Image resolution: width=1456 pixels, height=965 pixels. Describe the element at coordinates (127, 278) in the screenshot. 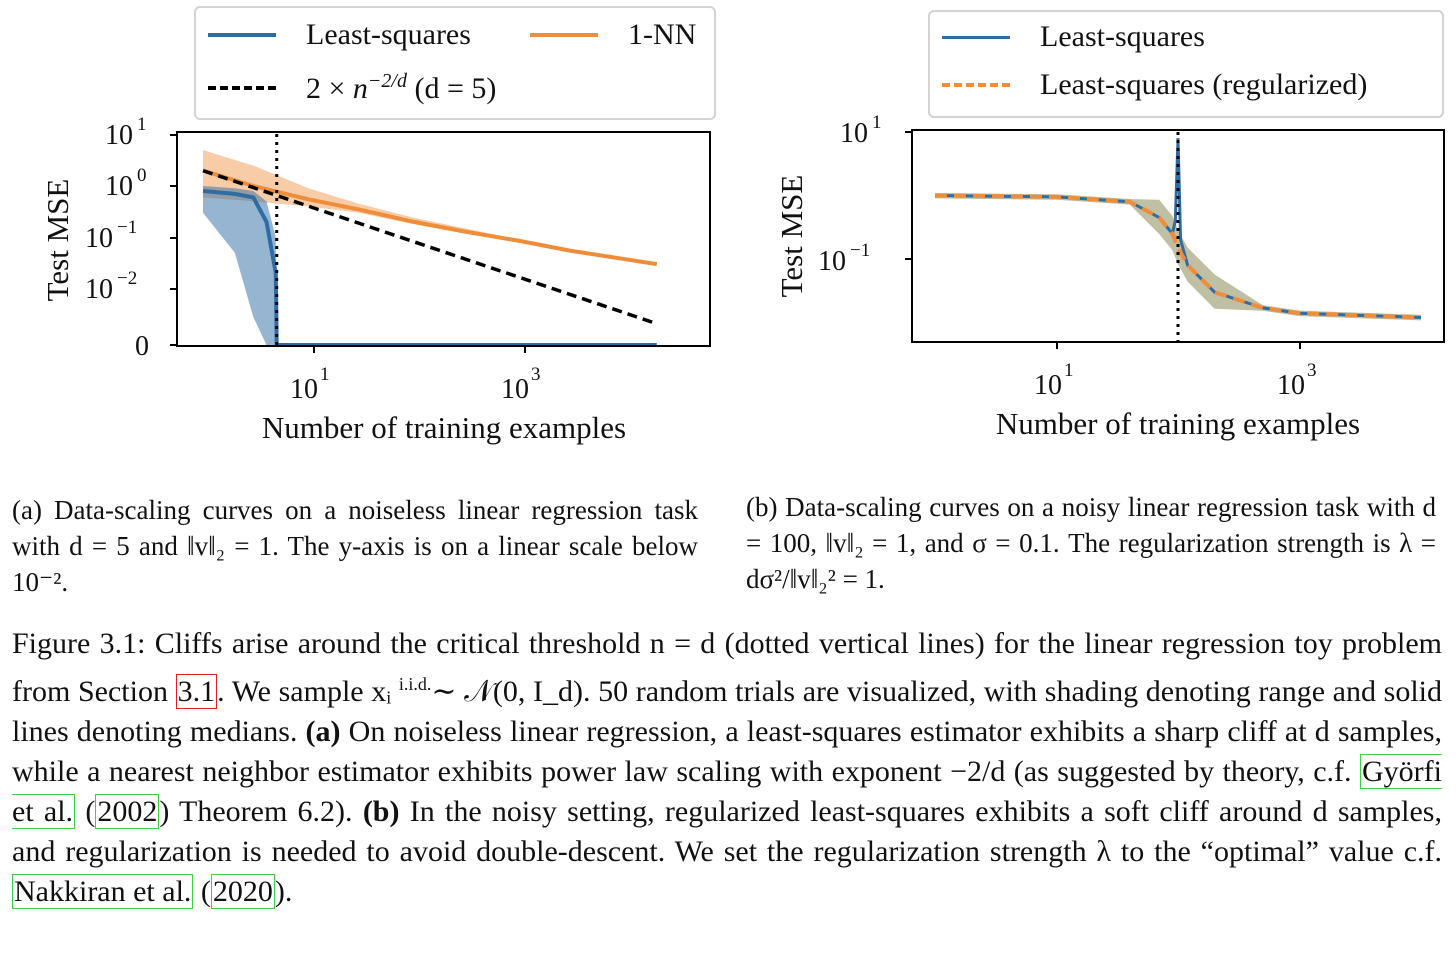

I see `svg-text: −2` at that location.